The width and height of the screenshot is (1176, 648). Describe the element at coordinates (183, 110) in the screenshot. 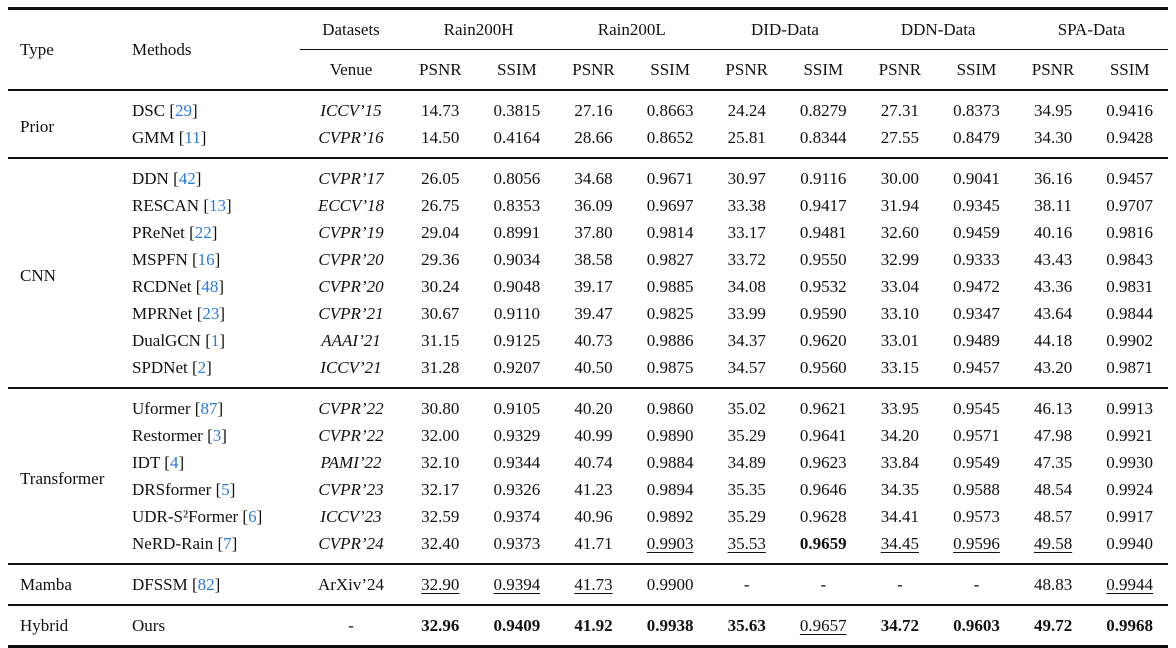

I see `citation-link: 29` at that location.